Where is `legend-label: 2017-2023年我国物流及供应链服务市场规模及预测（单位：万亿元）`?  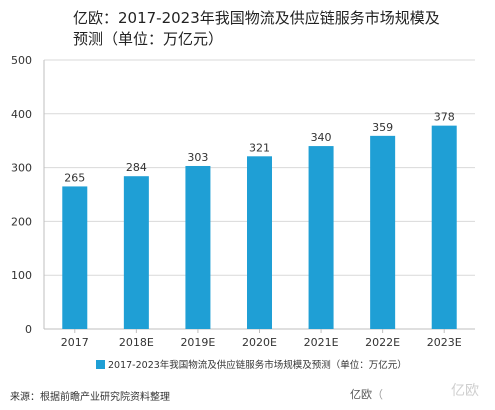
legend-label: 2017-2023年我国物流及供应链服务市场规模及预测（单位：万亿元） is located at coordinates (257, 365).